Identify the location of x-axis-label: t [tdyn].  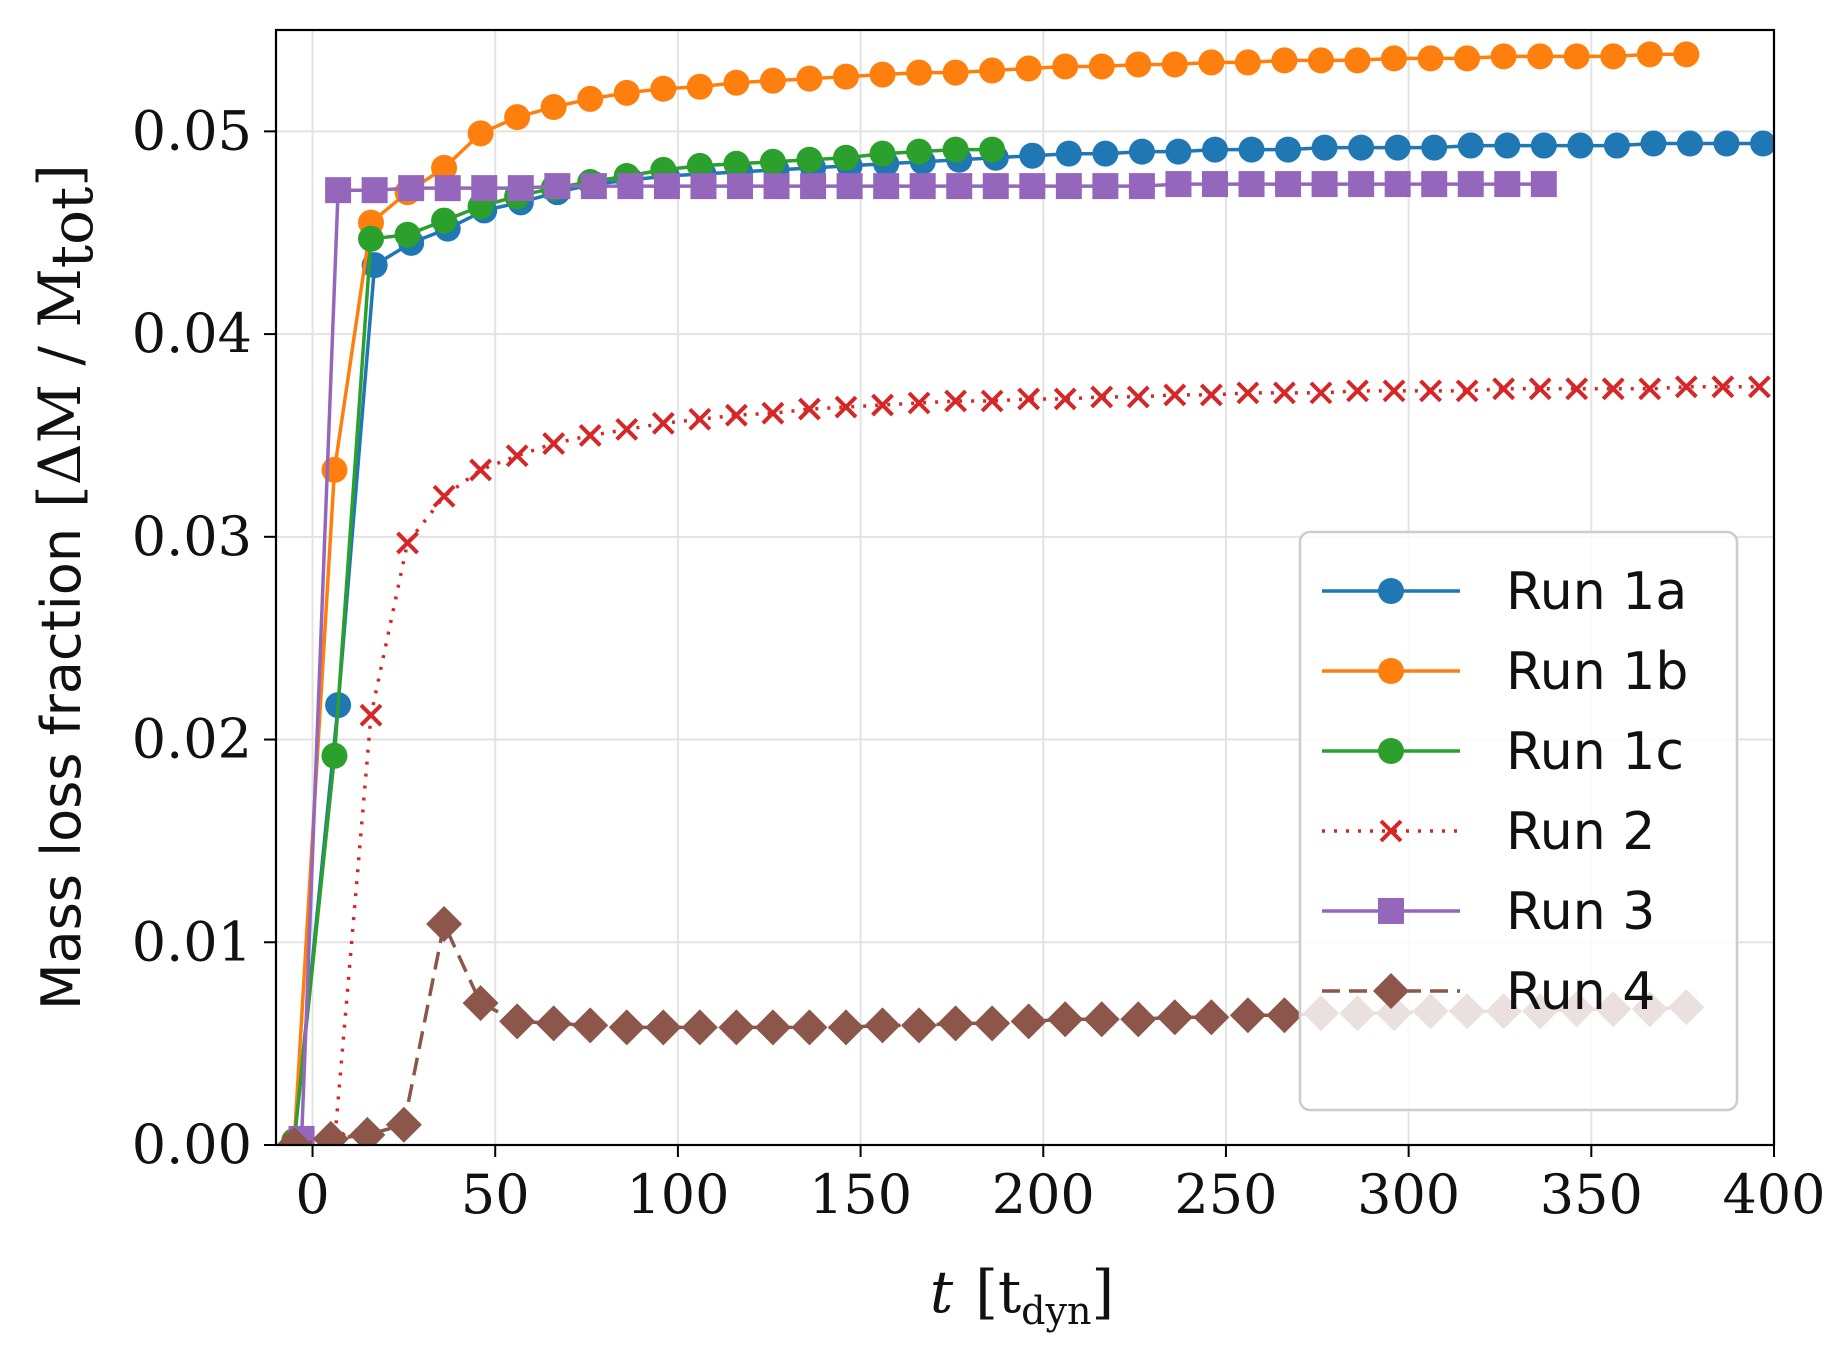
(1022, 1295).